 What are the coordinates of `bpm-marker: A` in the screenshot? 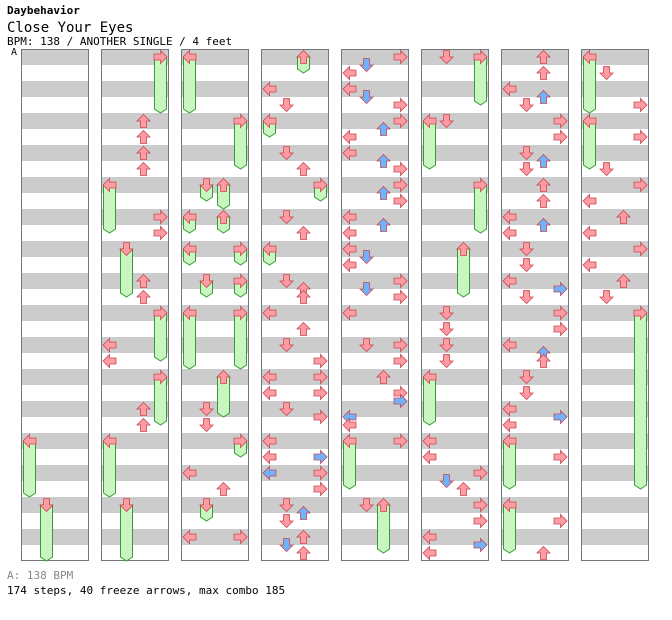 It's located at (14, 52).